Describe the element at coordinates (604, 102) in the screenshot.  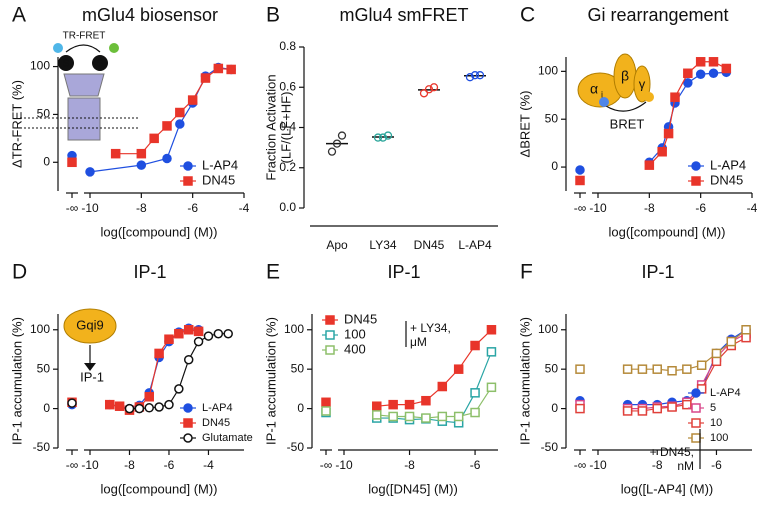
I see `donor` at that location.